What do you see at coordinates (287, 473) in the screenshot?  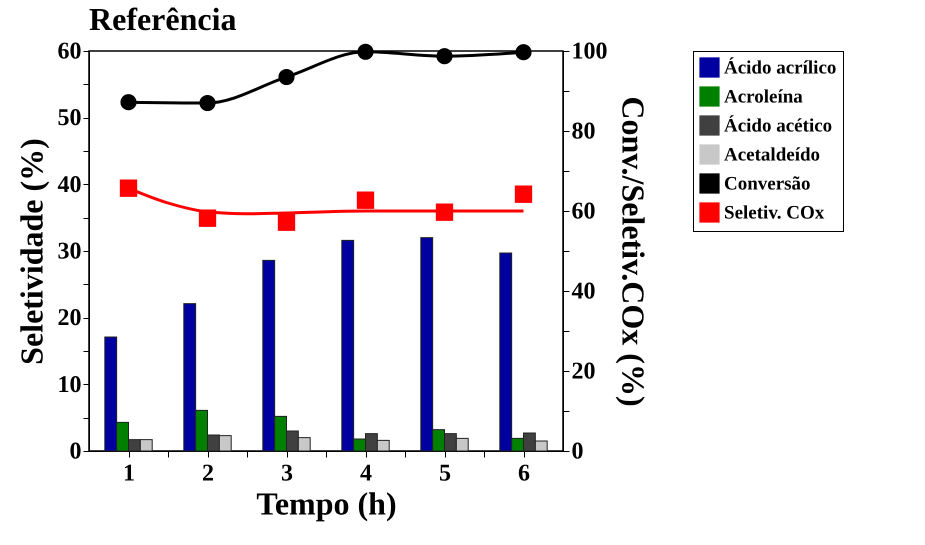 I see `x-tick-label: 3` at bounding box center [287, 473].